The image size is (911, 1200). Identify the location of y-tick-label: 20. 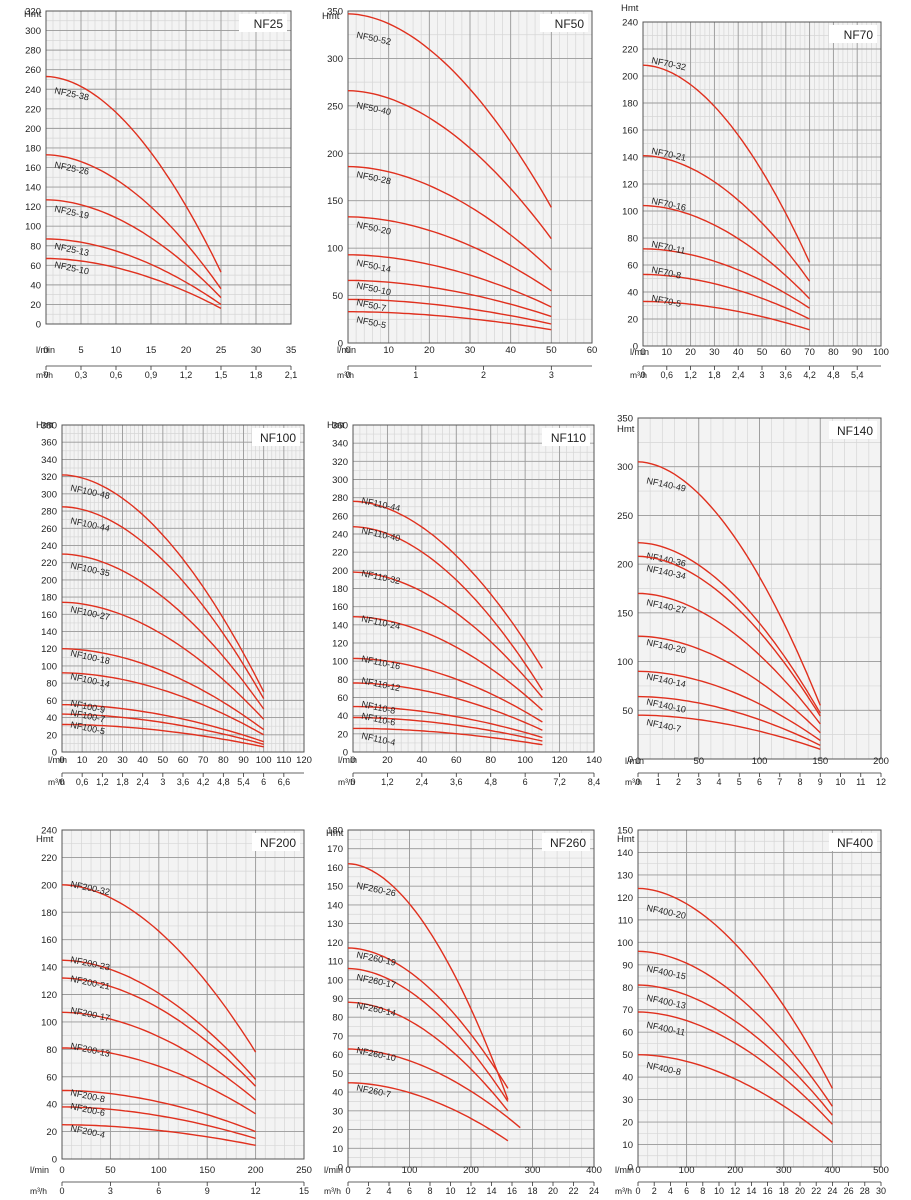
(632, 320).